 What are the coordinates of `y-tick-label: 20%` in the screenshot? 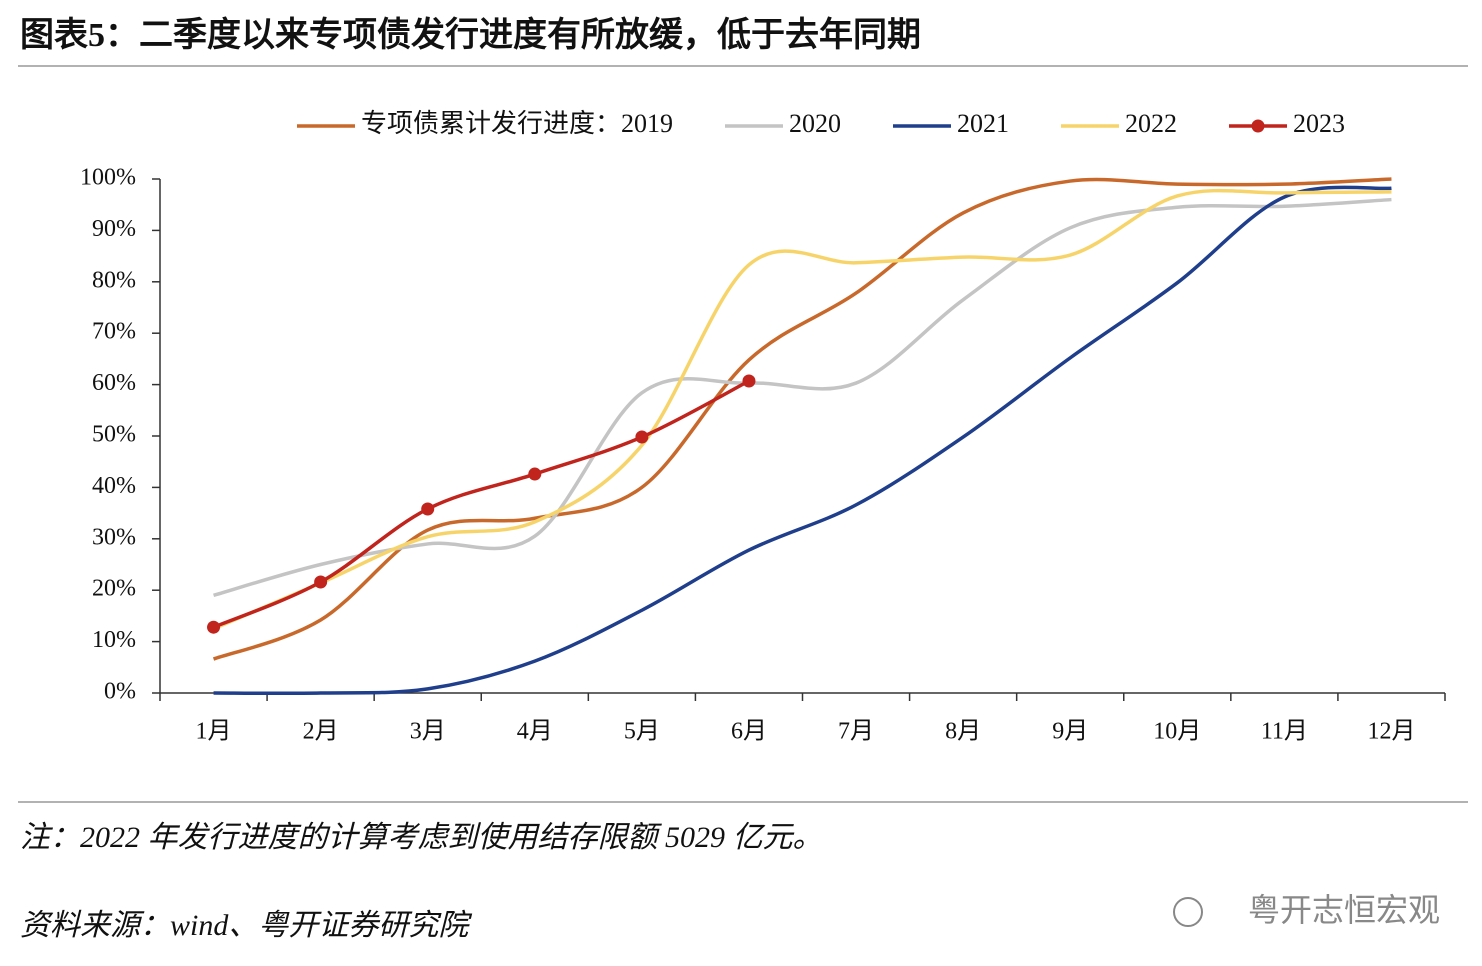 It's located at (114, 589).